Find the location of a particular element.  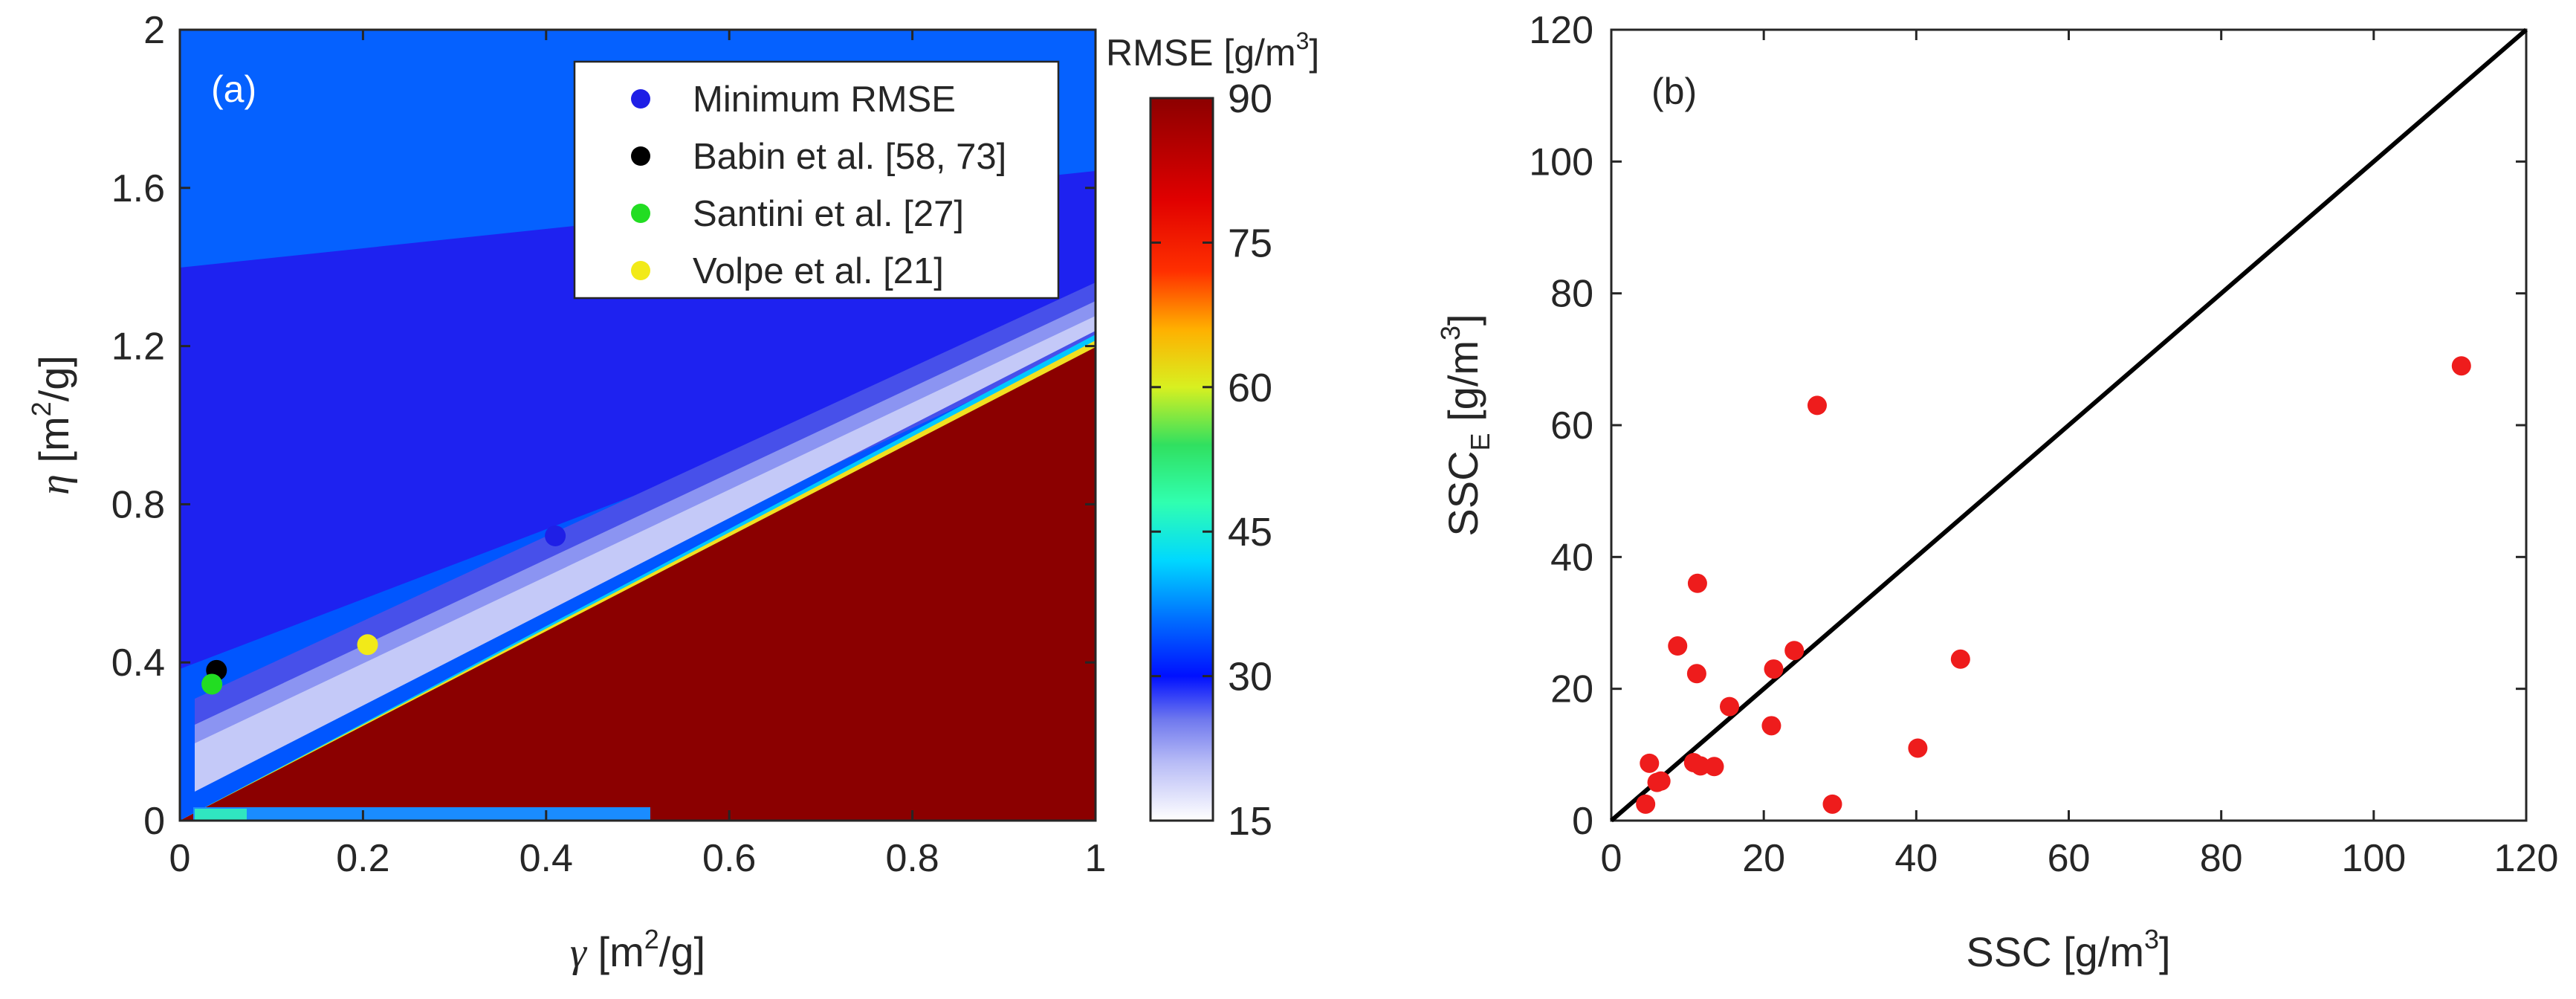

legend-entry-label: Babin et al. [58, 73] is located at coordinates (849, 157).